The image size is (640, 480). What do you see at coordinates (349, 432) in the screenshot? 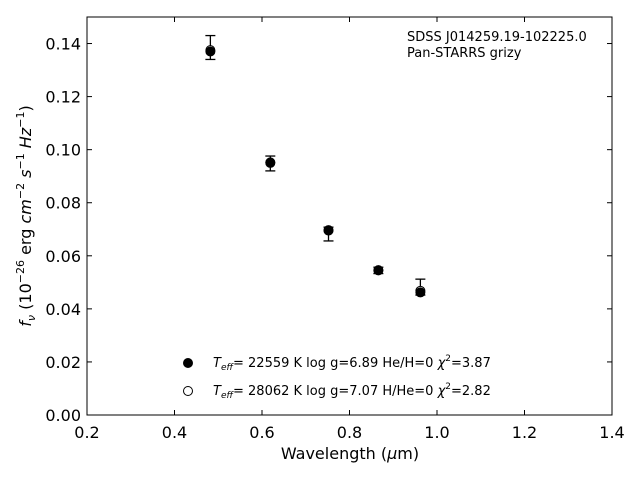
I see `x-tick-label: 0.8` at bounding box center [349, 432].